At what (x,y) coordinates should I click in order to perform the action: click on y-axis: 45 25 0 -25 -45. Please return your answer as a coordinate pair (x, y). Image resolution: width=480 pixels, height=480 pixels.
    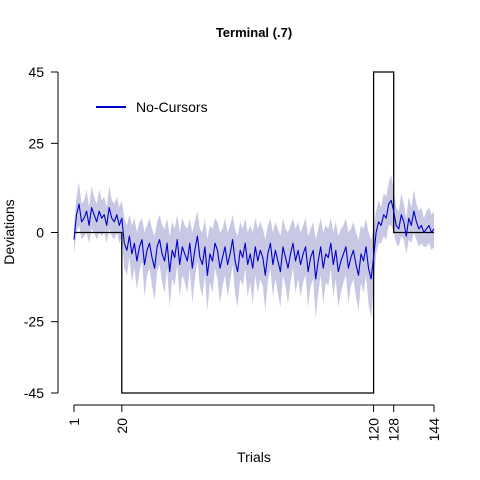
    Looking at the image, I should click on (41, 232).